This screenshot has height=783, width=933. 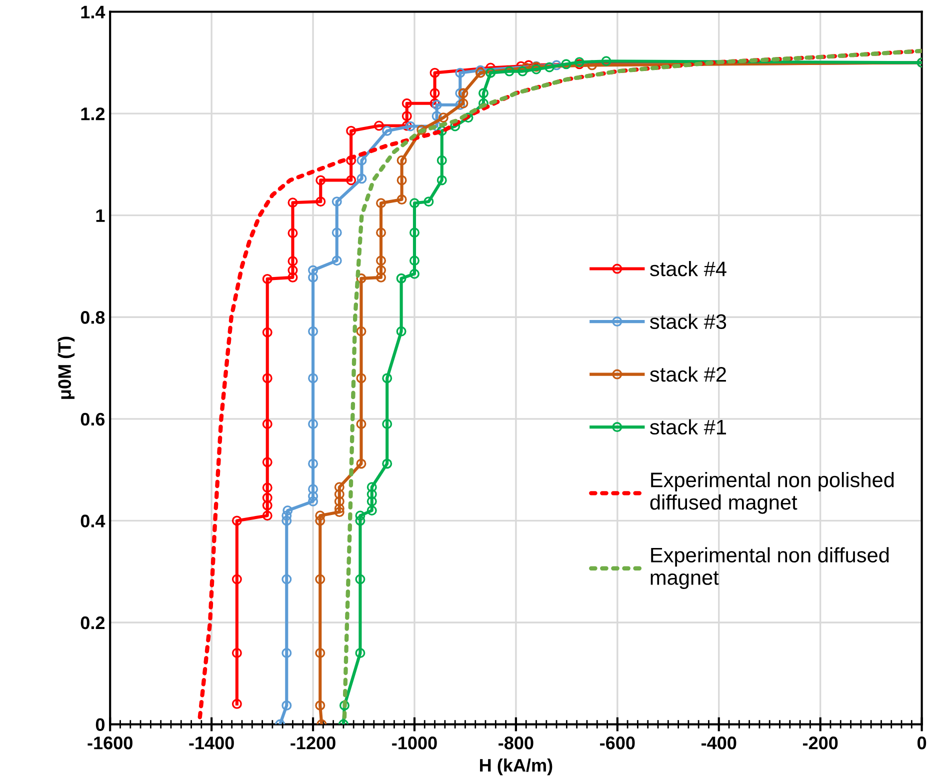 What do you see at coordinates (688, 427) in the screenshot?
I see `legend-label: stack #1` at bounding box center [688, 427].